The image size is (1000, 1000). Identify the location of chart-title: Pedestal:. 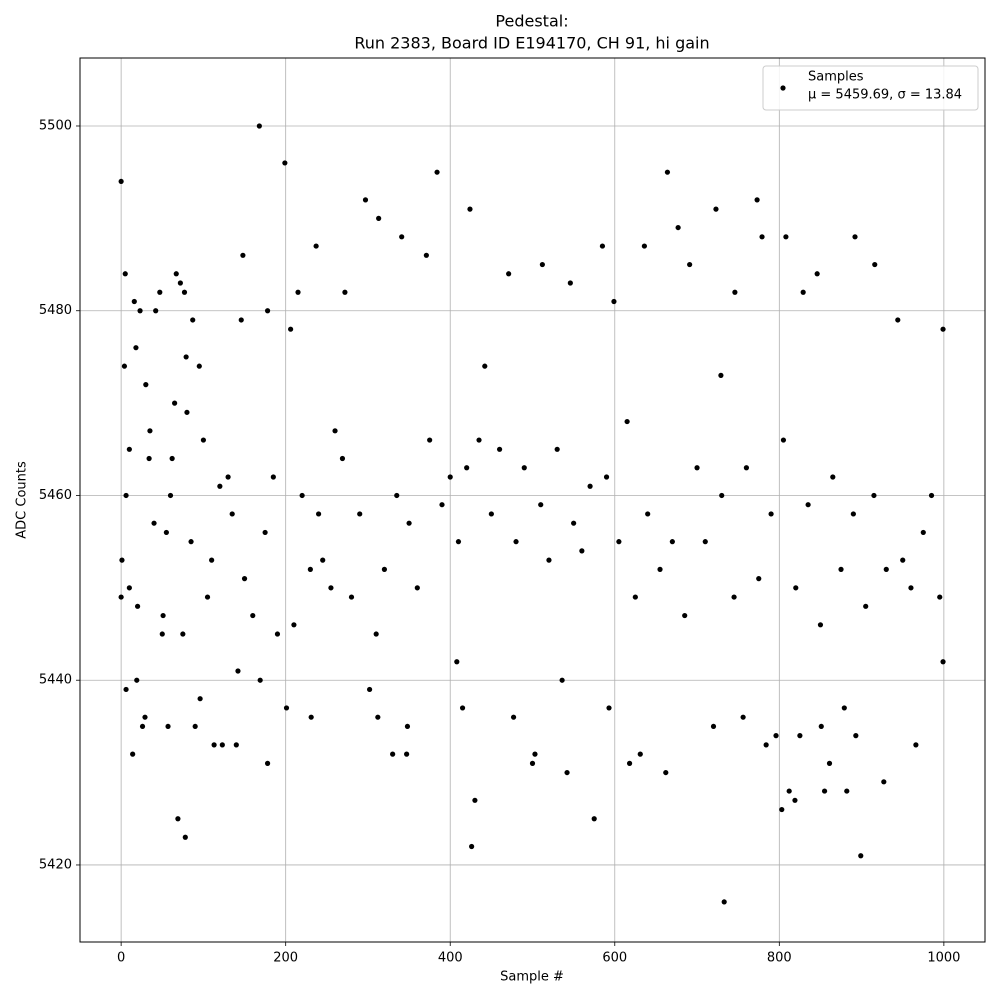
(531, 21).